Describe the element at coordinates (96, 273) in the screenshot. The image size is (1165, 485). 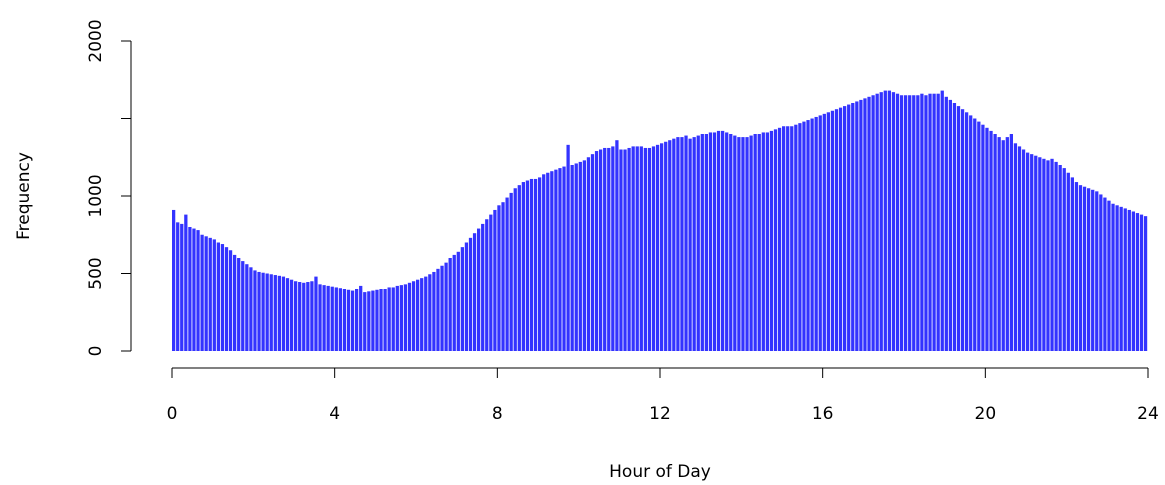
I see `y-tick-label: 500` at that location.